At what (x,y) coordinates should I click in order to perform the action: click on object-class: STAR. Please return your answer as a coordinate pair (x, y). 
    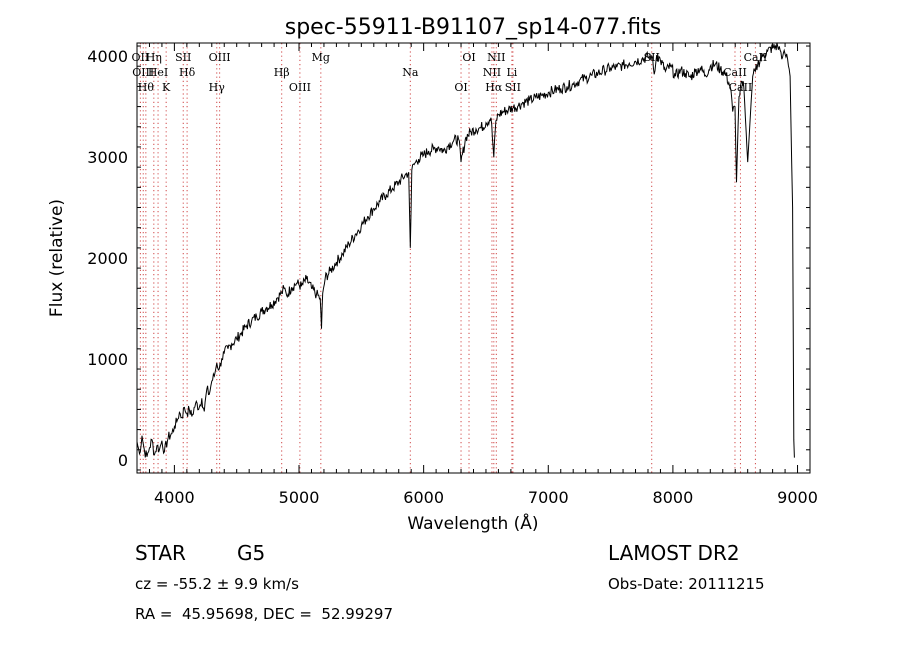
    Looking at the image, I should click on (160, 553).